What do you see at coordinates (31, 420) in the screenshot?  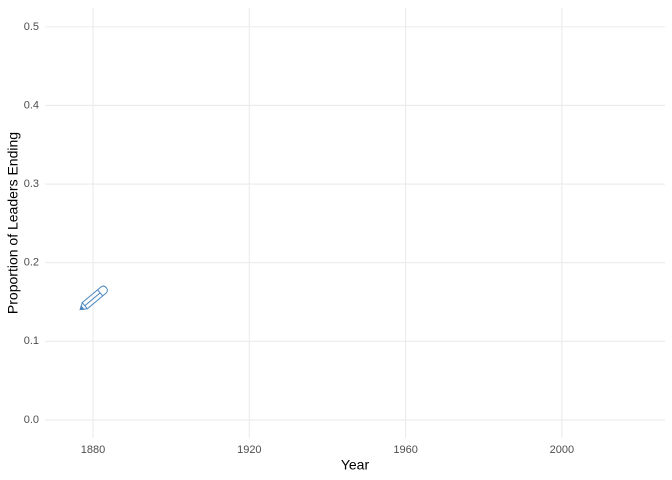 I see `y-tick-label: 0.0` at bounding box center [31, 420].